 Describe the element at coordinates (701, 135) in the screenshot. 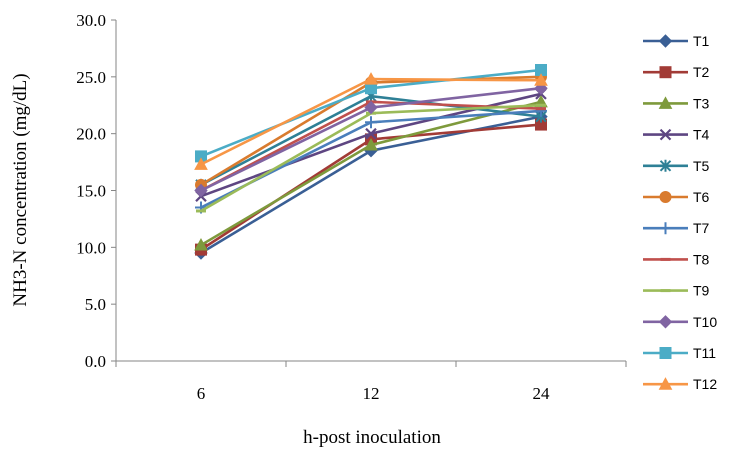

I see `legend-label: T4` at that location.